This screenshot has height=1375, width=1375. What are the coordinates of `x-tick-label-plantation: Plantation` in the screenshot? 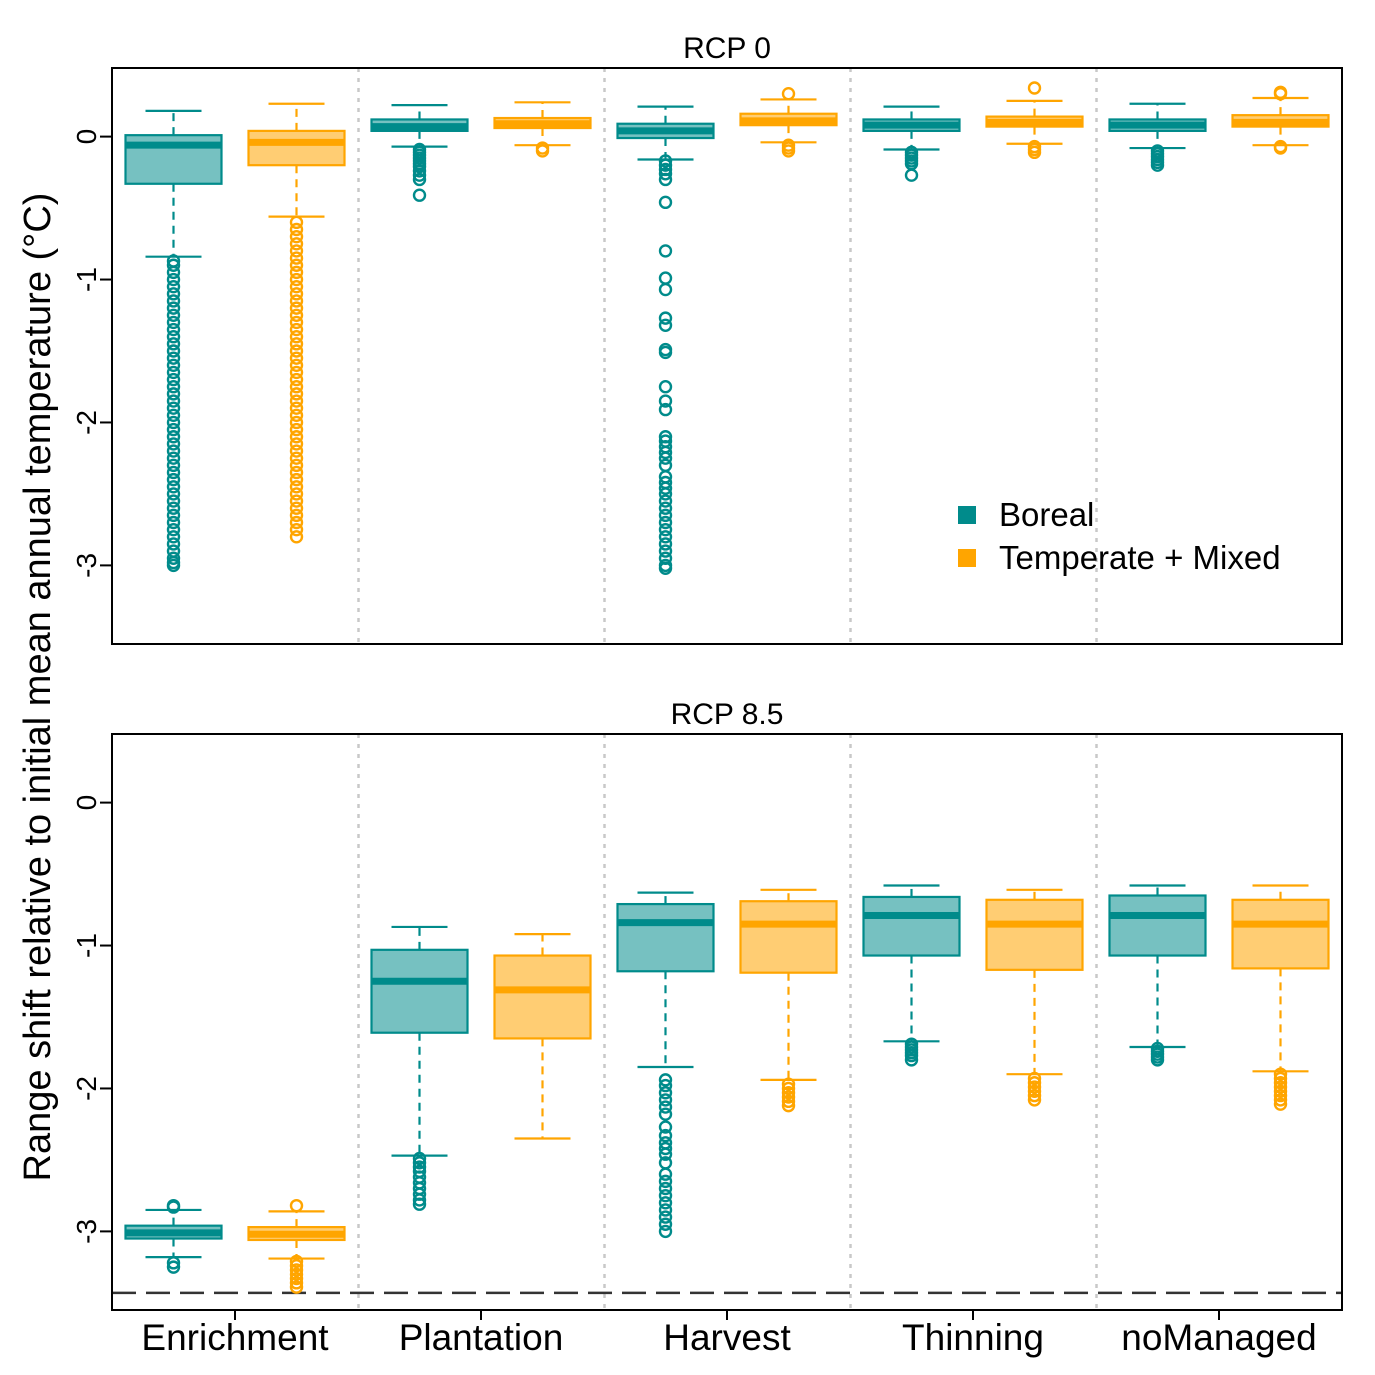 It's located at (481, 1337).